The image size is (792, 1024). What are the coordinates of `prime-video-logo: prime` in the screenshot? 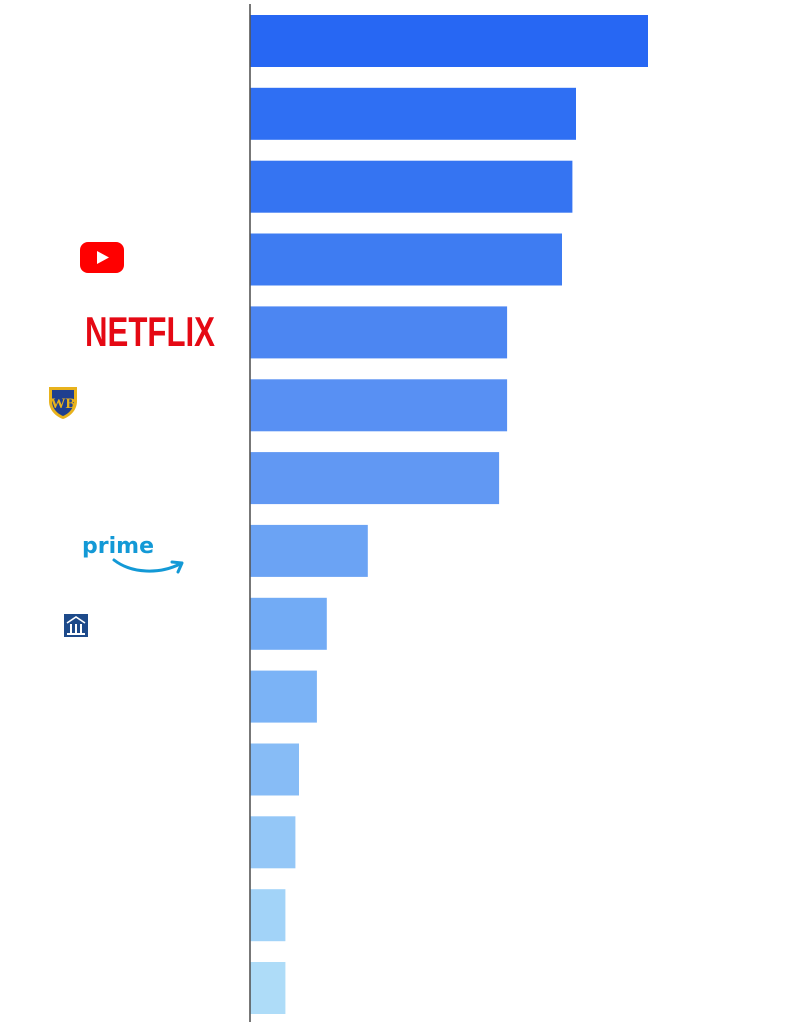 It's located at (133, 555).